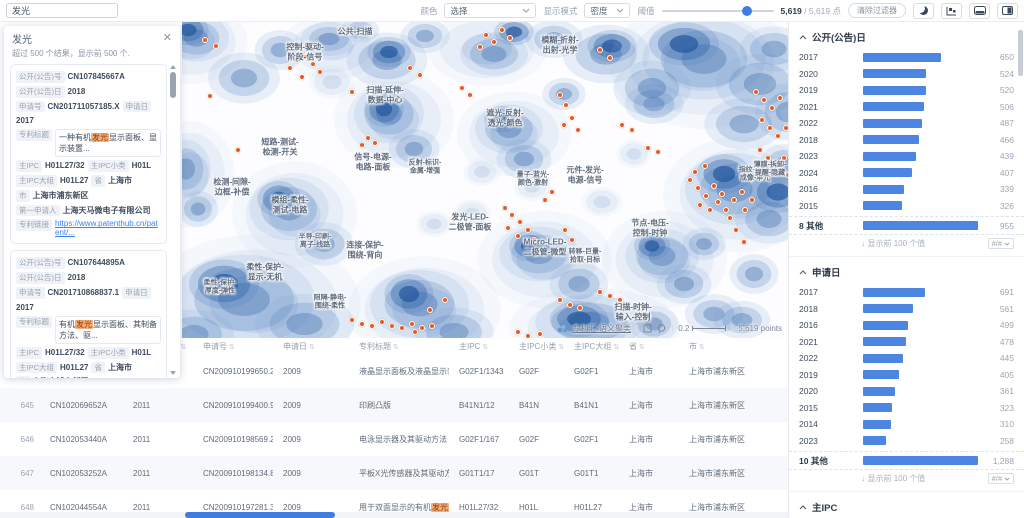 The height and width of the screenshot is (518, 1024). I want to click on scatter-panel-toggle, so click(951, 10).